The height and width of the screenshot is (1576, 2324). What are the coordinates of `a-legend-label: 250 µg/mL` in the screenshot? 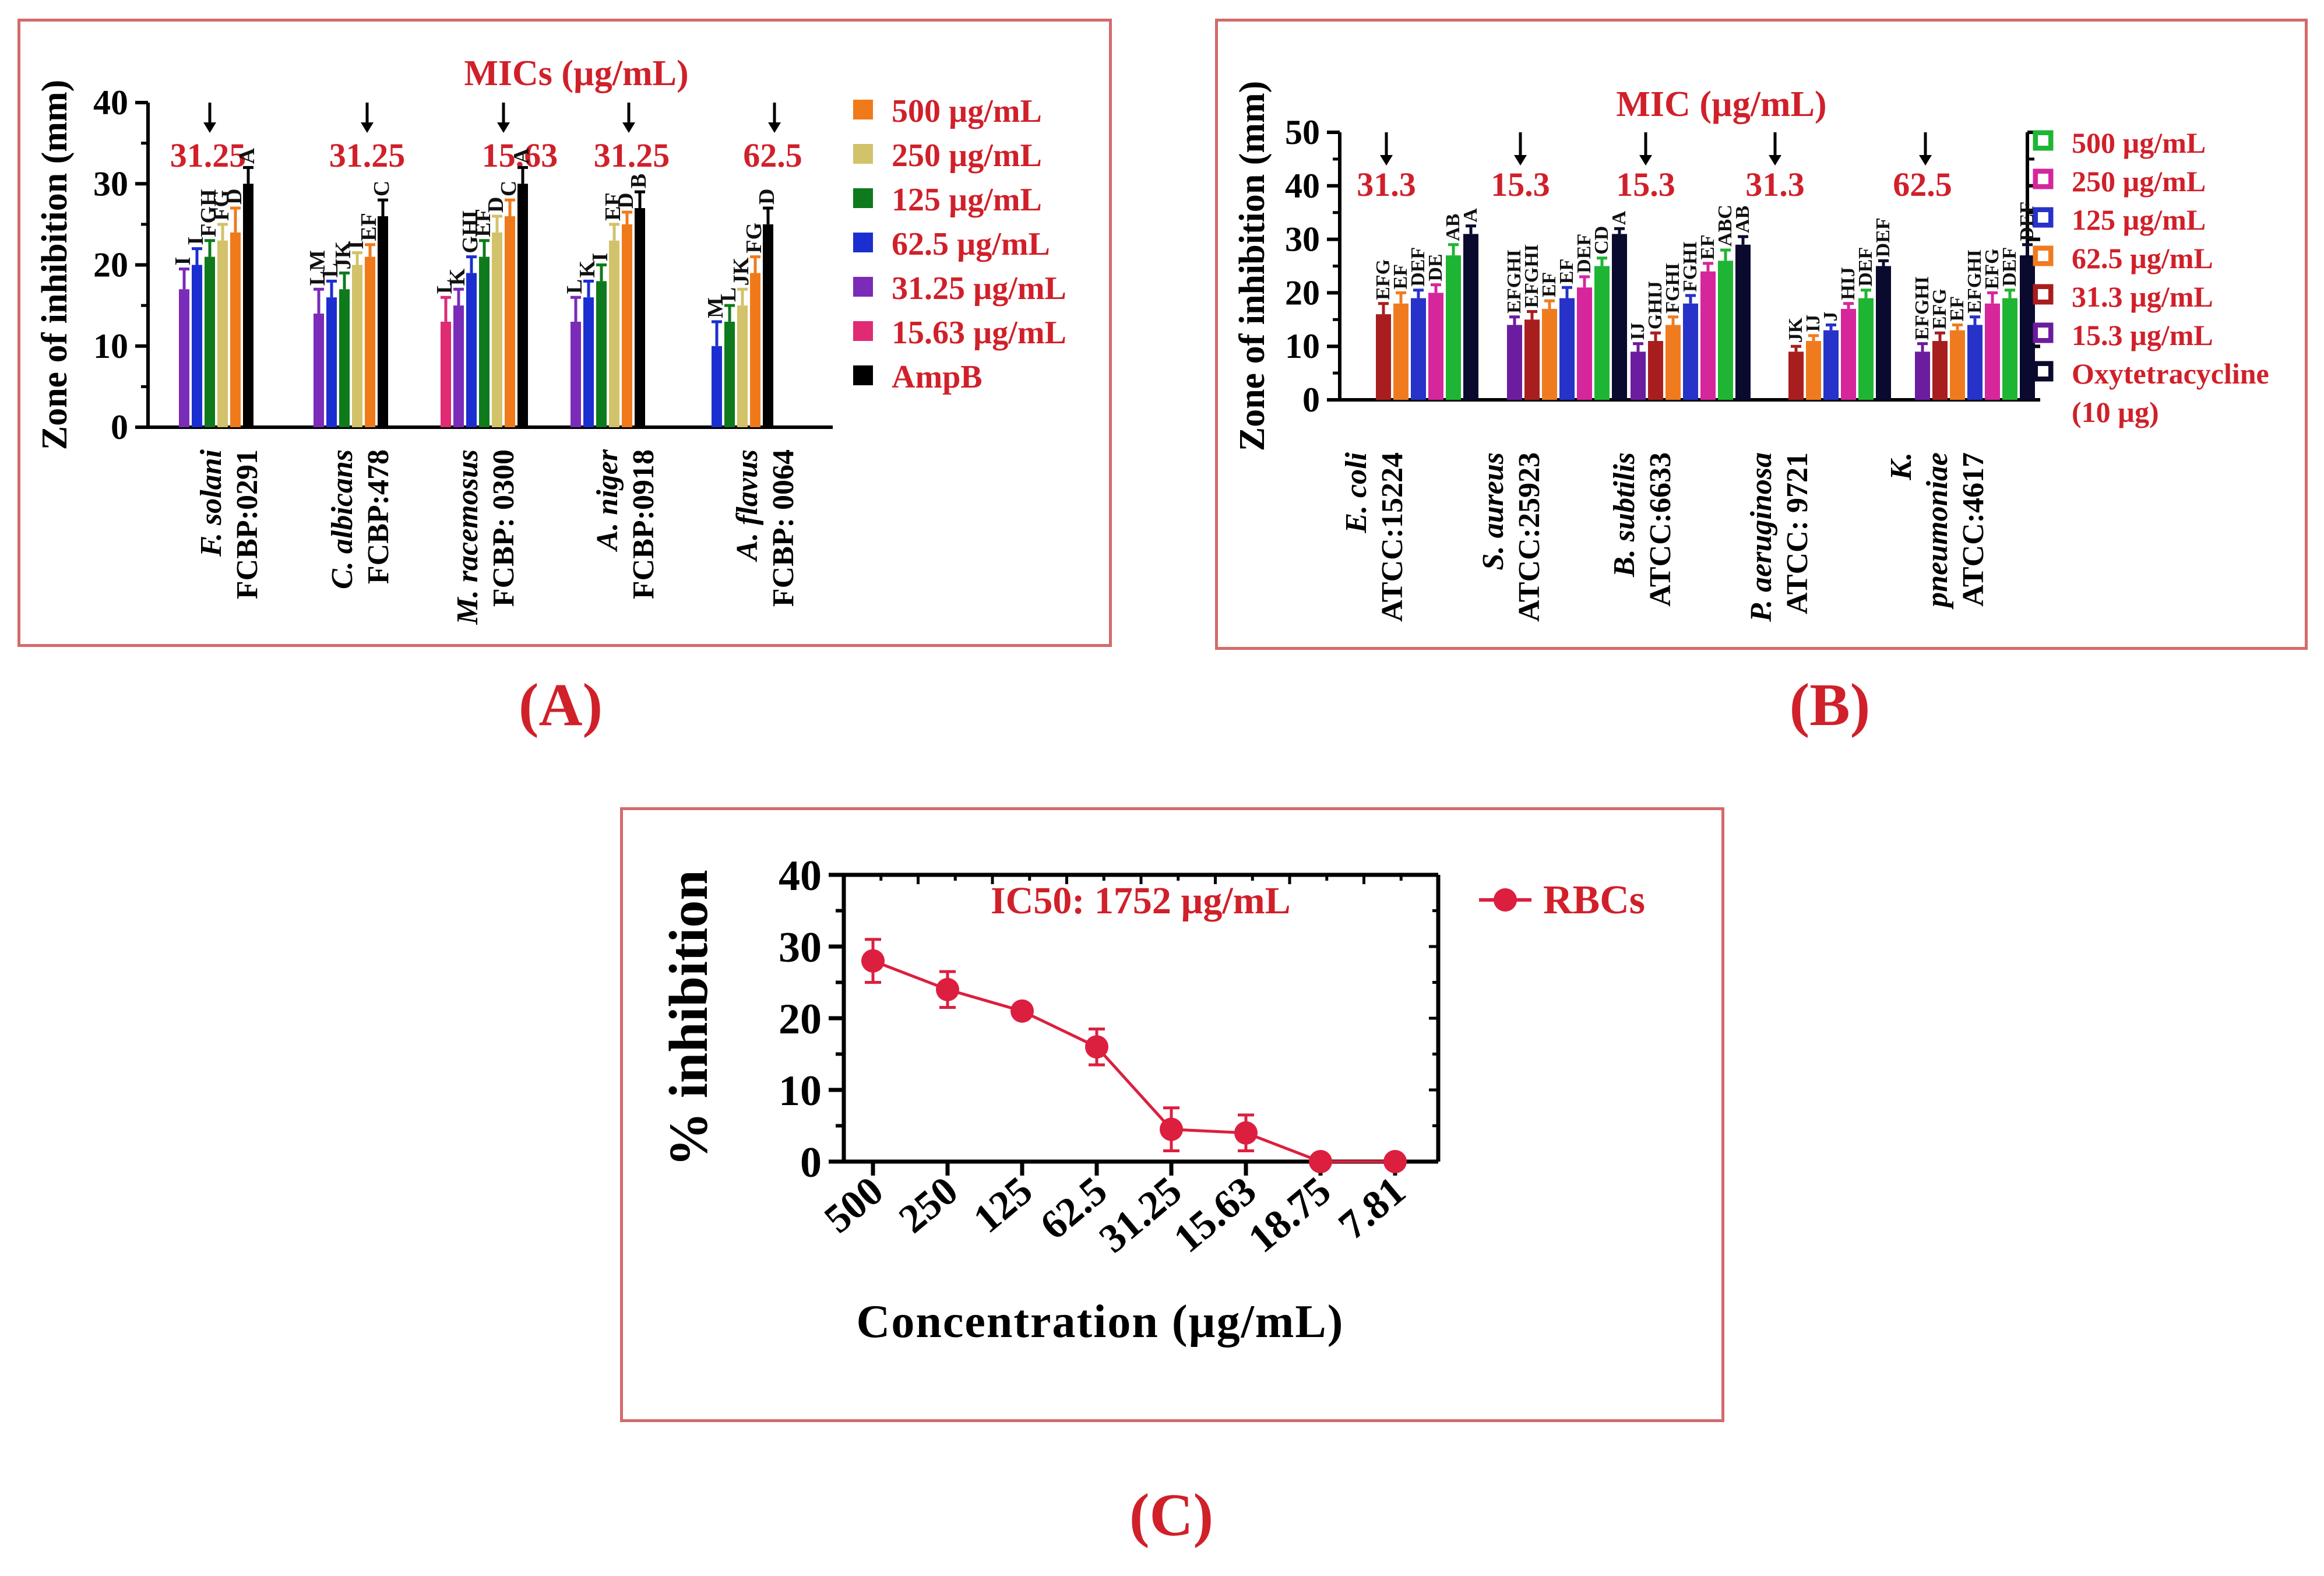 It's located at (967, 156).